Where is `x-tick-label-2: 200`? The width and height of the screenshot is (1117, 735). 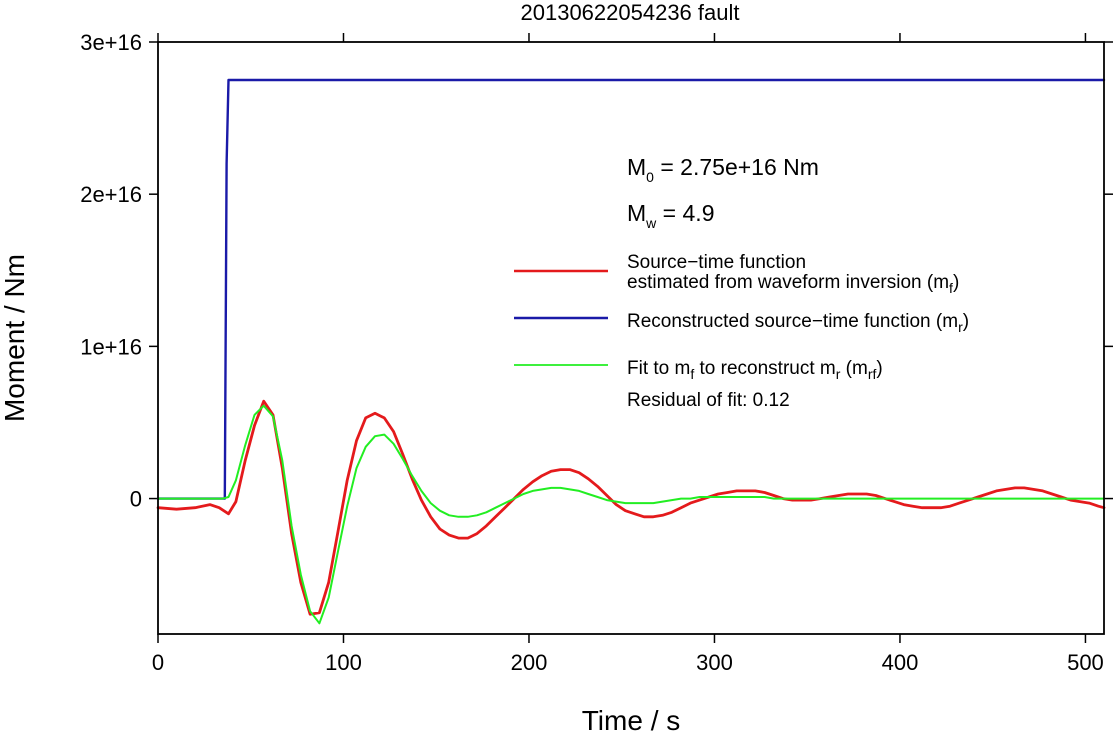
x-tick-label-2: 200 is located at coordinates (529, 662).